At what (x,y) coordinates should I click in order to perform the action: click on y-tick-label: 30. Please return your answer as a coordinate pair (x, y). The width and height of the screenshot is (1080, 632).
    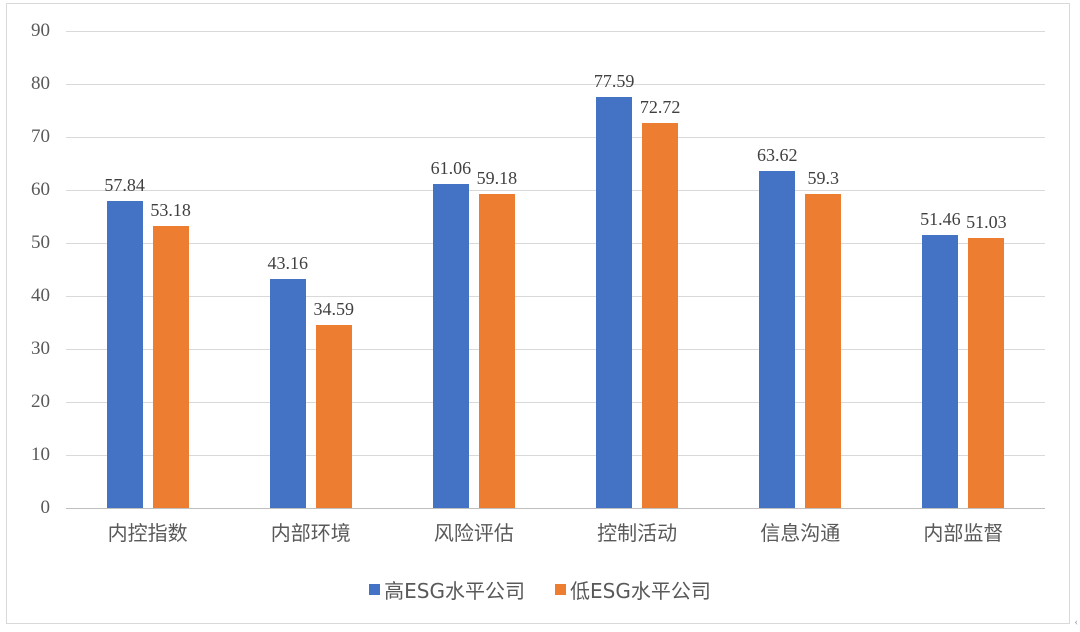
    Looking at the image, I should click on (40, 348).